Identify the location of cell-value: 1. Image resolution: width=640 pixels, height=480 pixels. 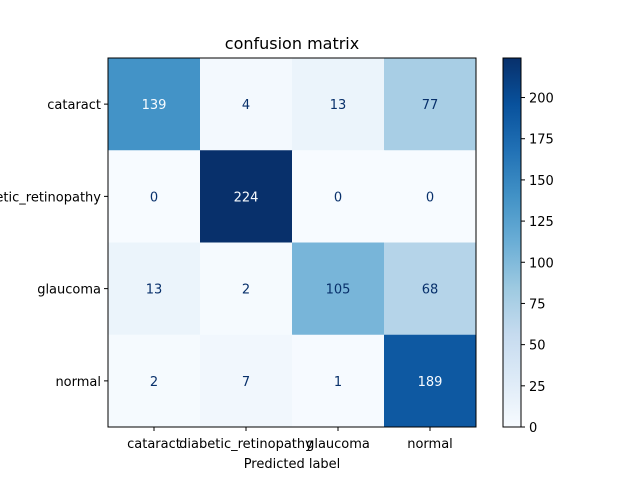
(338, 382).